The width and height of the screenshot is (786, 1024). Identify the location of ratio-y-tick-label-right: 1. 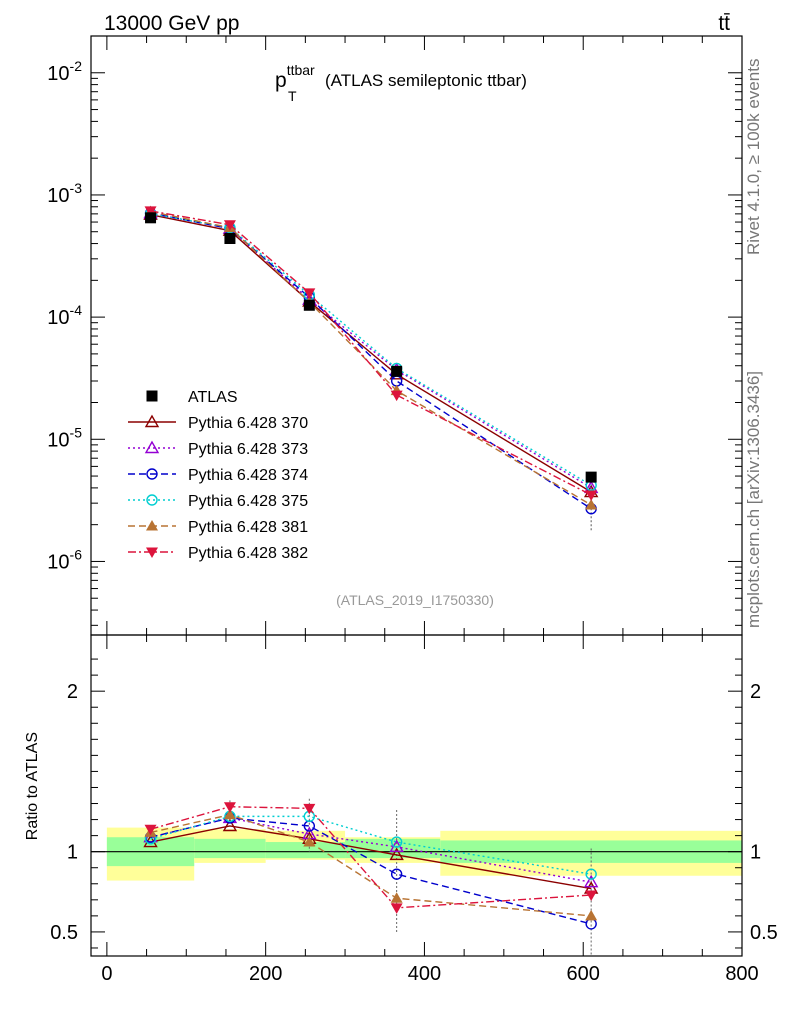
(755, 853).